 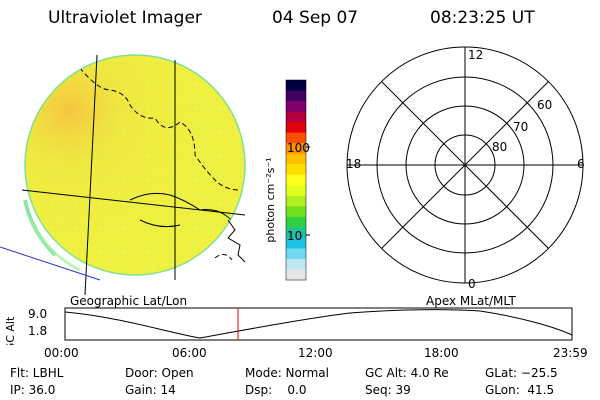 I want to click on colorbar-tick-100: 100, so click(x=298, y=148).